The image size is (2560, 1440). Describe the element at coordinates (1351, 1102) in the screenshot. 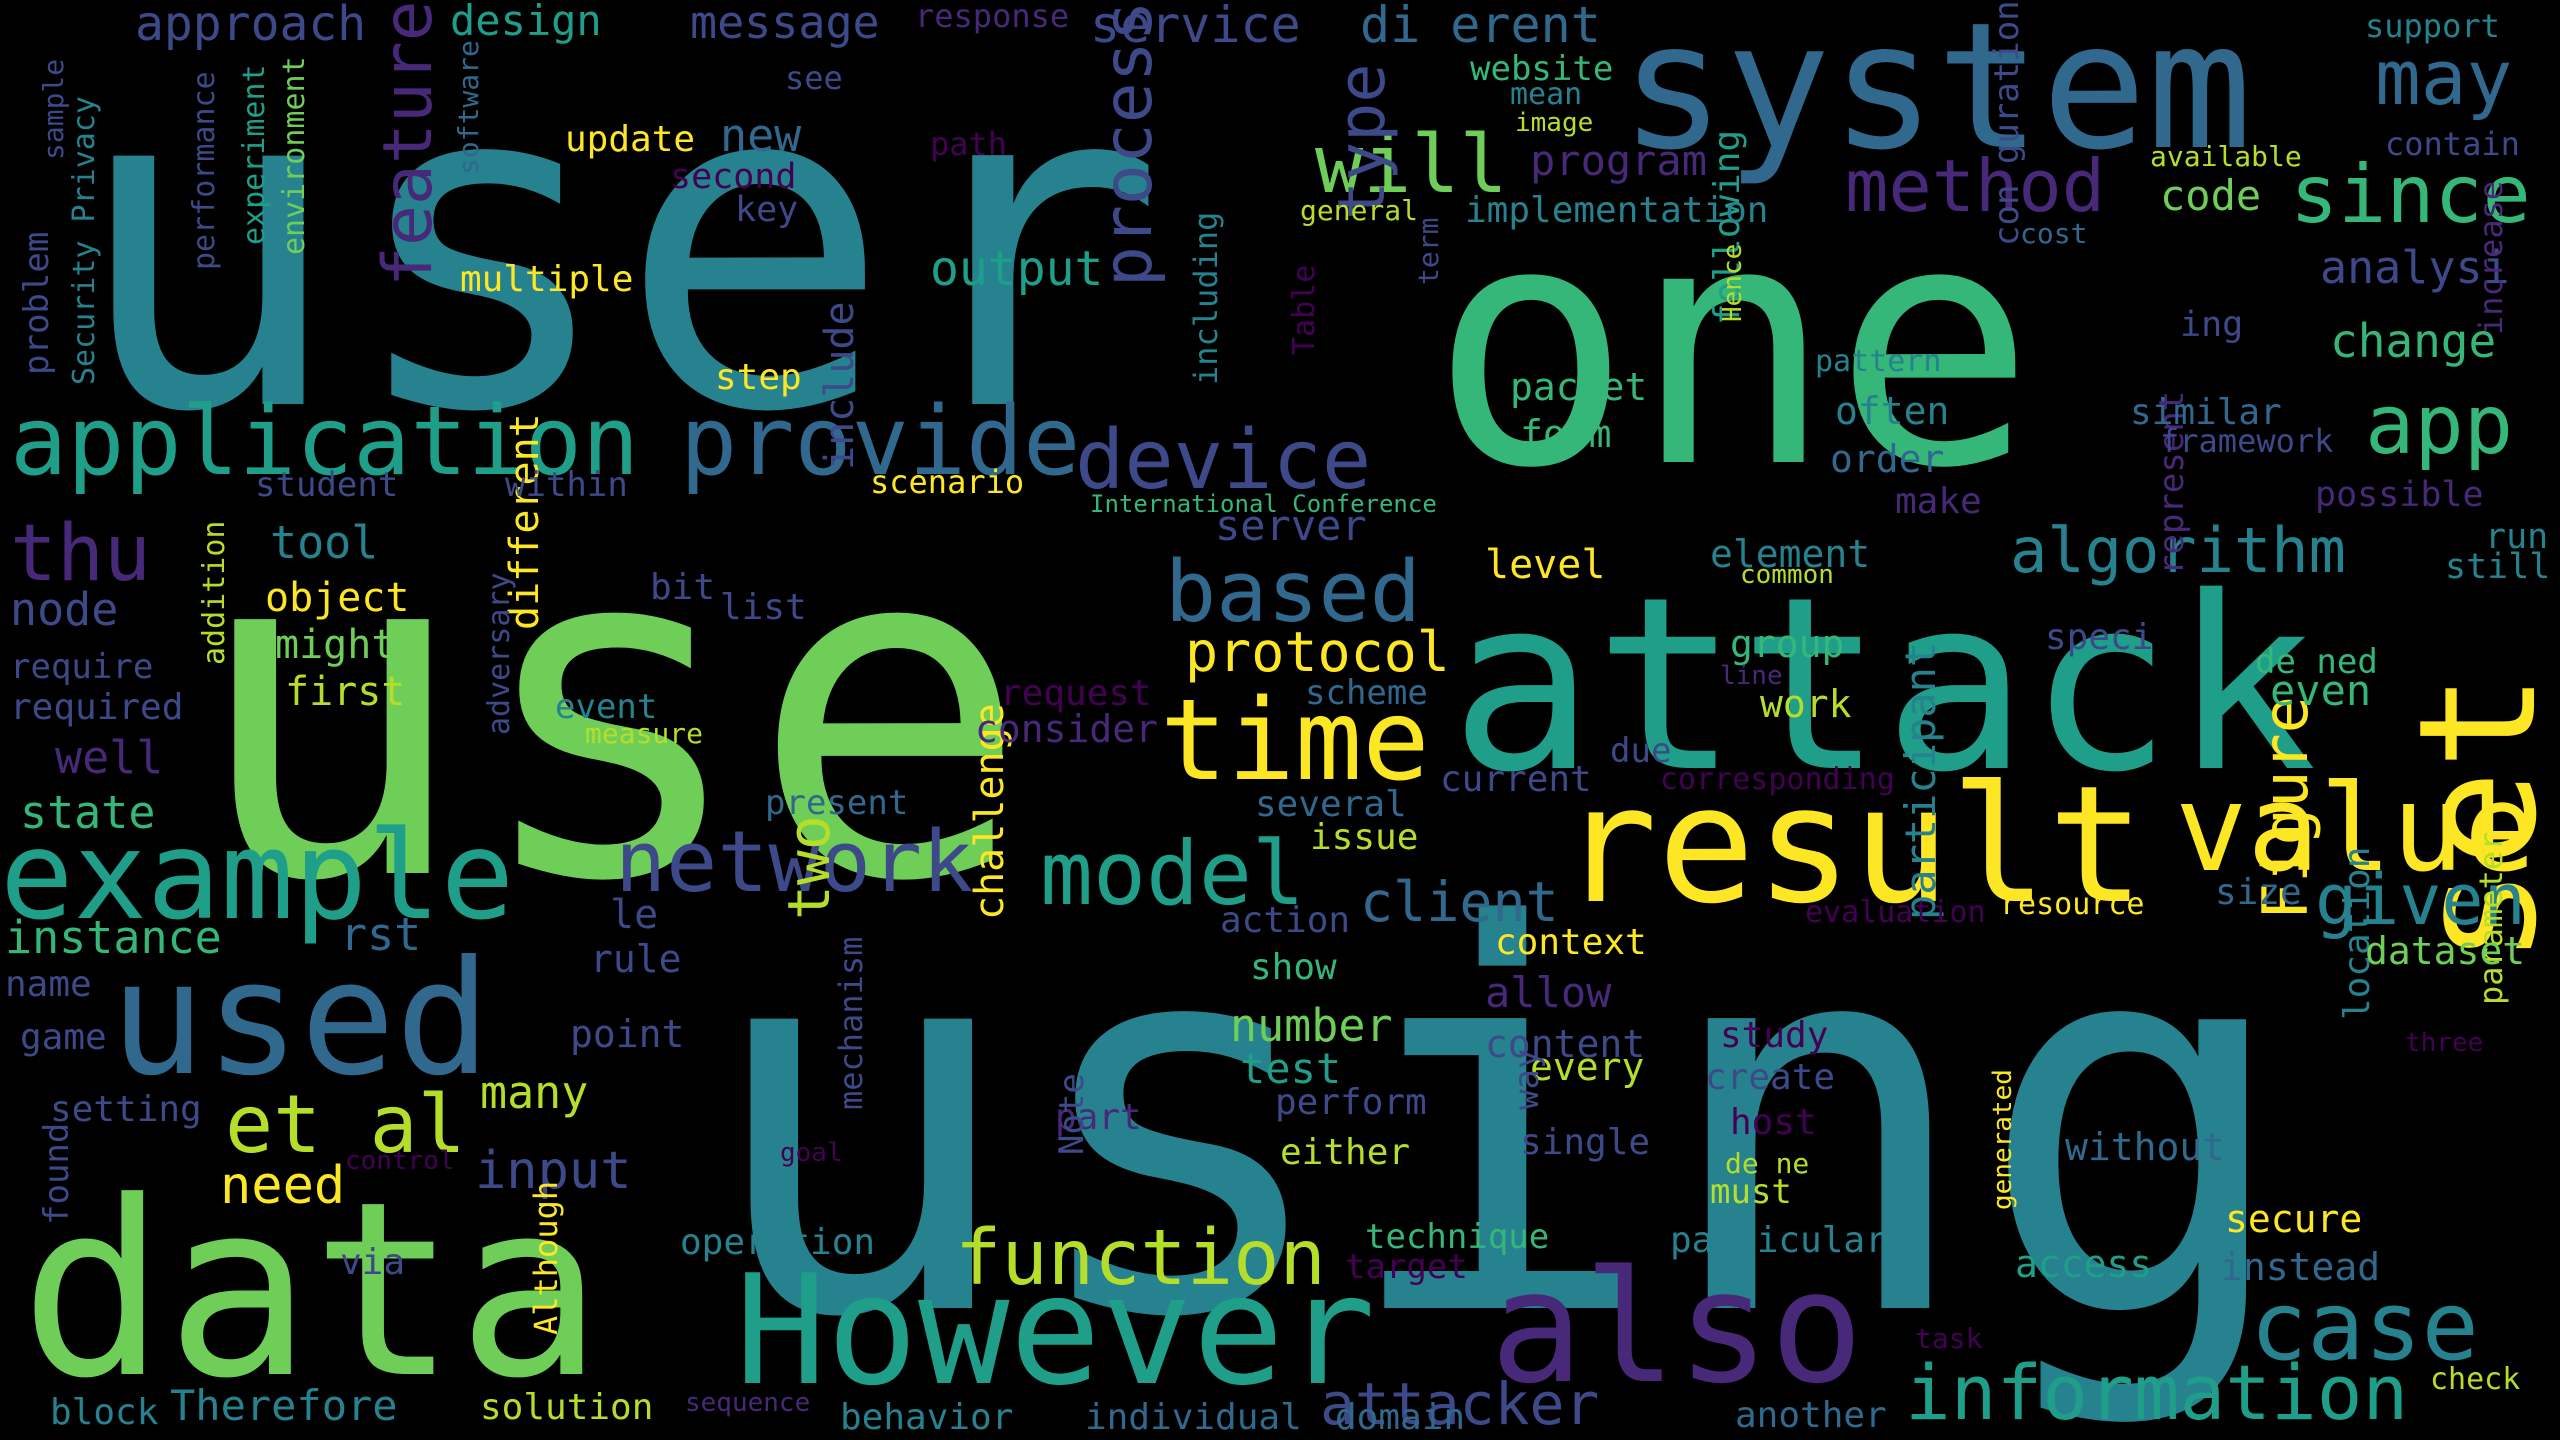

I see `word-perform: perform` at that location.